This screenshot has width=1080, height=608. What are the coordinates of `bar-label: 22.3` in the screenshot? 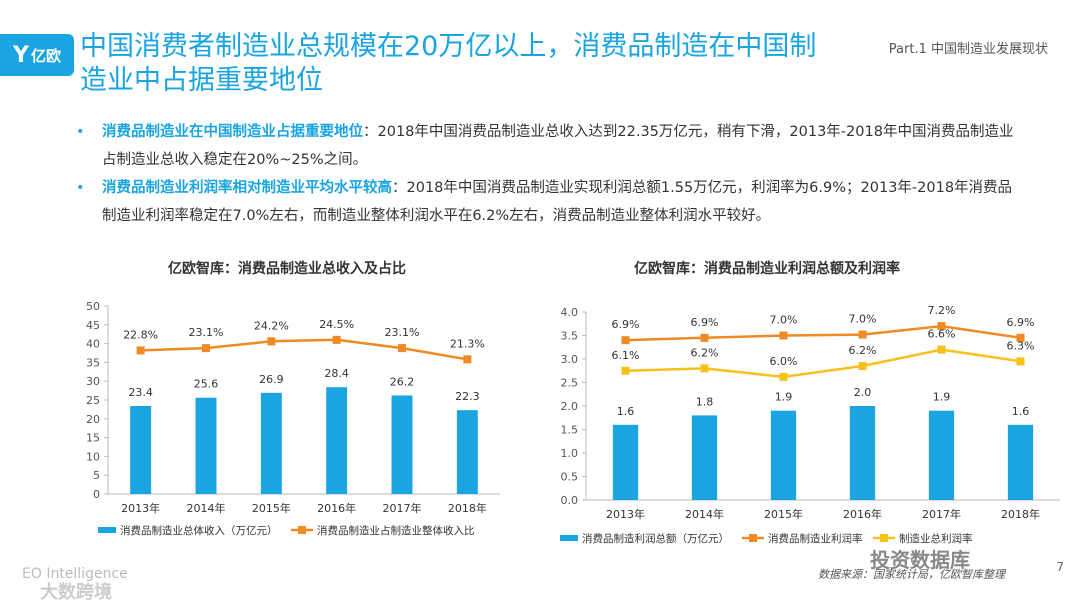 It's located at (467, 396).